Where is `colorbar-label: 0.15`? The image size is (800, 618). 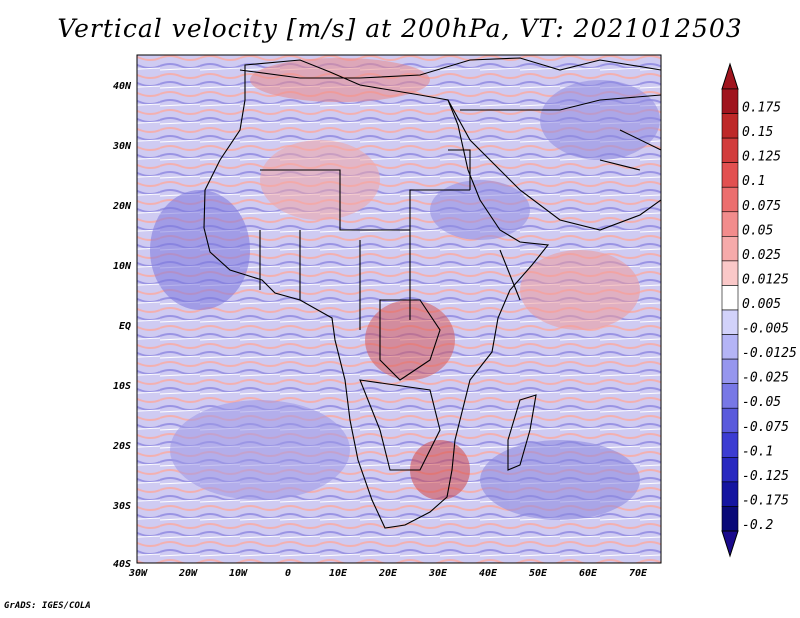
colorbar-label: 0.15 is located at coordinates (757, 132).